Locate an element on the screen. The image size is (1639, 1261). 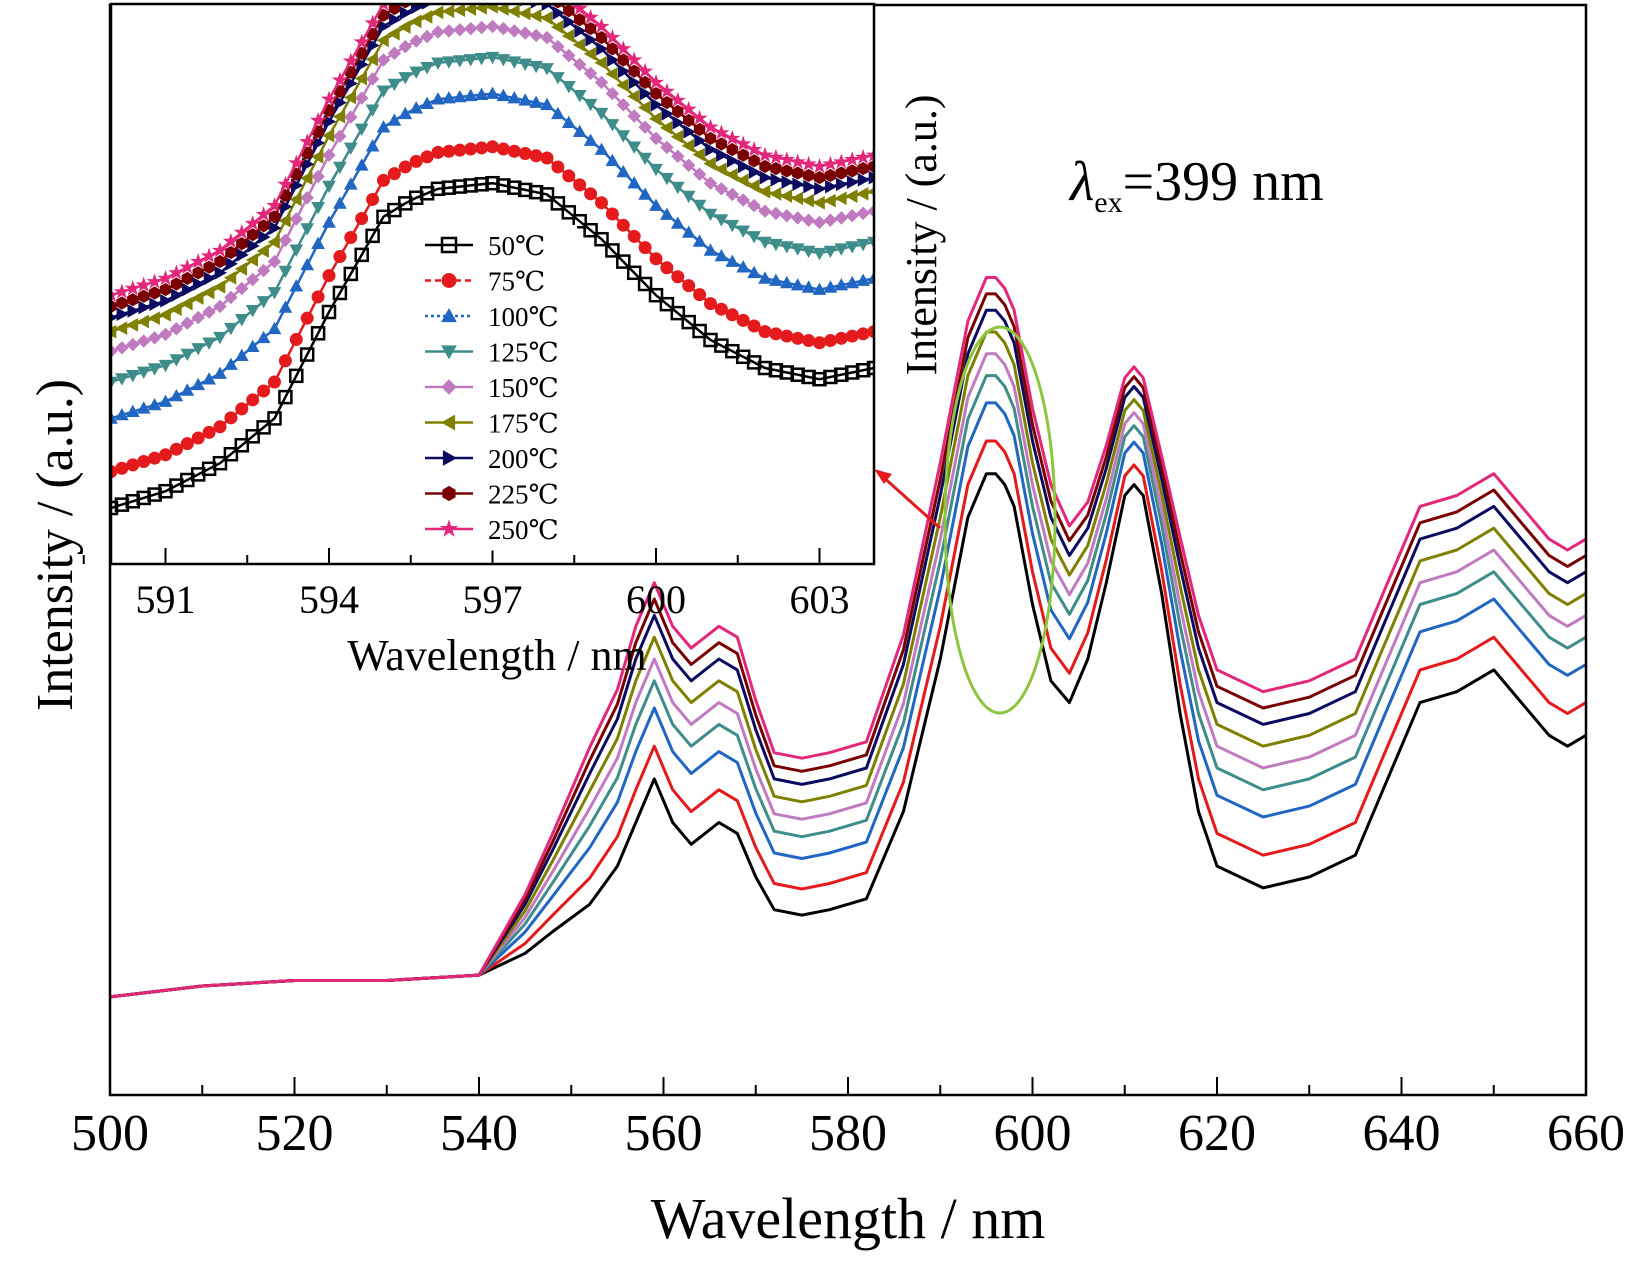
main-x-tick-label: 580 is located at coordinates (848, 1133).